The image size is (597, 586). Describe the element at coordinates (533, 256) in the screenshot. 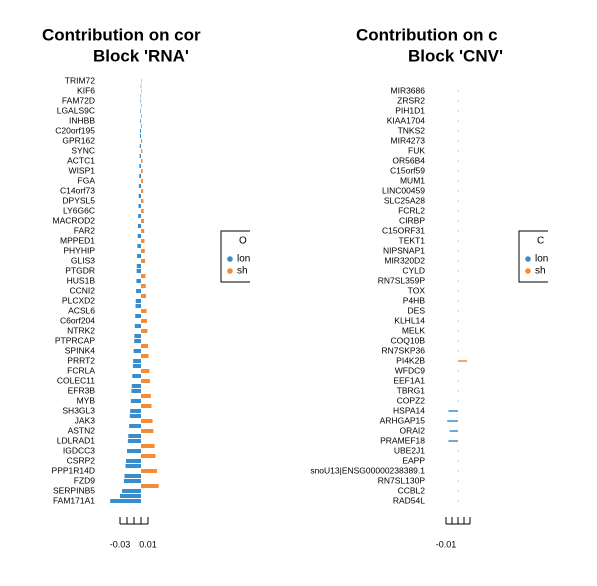

I see `legend-box` at that location.